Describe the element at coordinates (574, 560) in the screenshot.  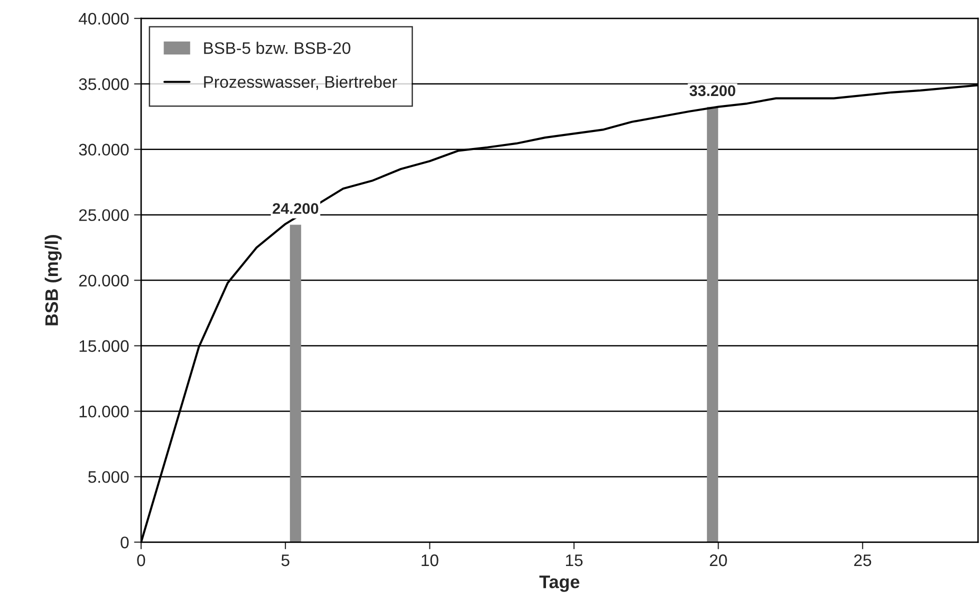
I see `x-tick-label: 15` at that location.